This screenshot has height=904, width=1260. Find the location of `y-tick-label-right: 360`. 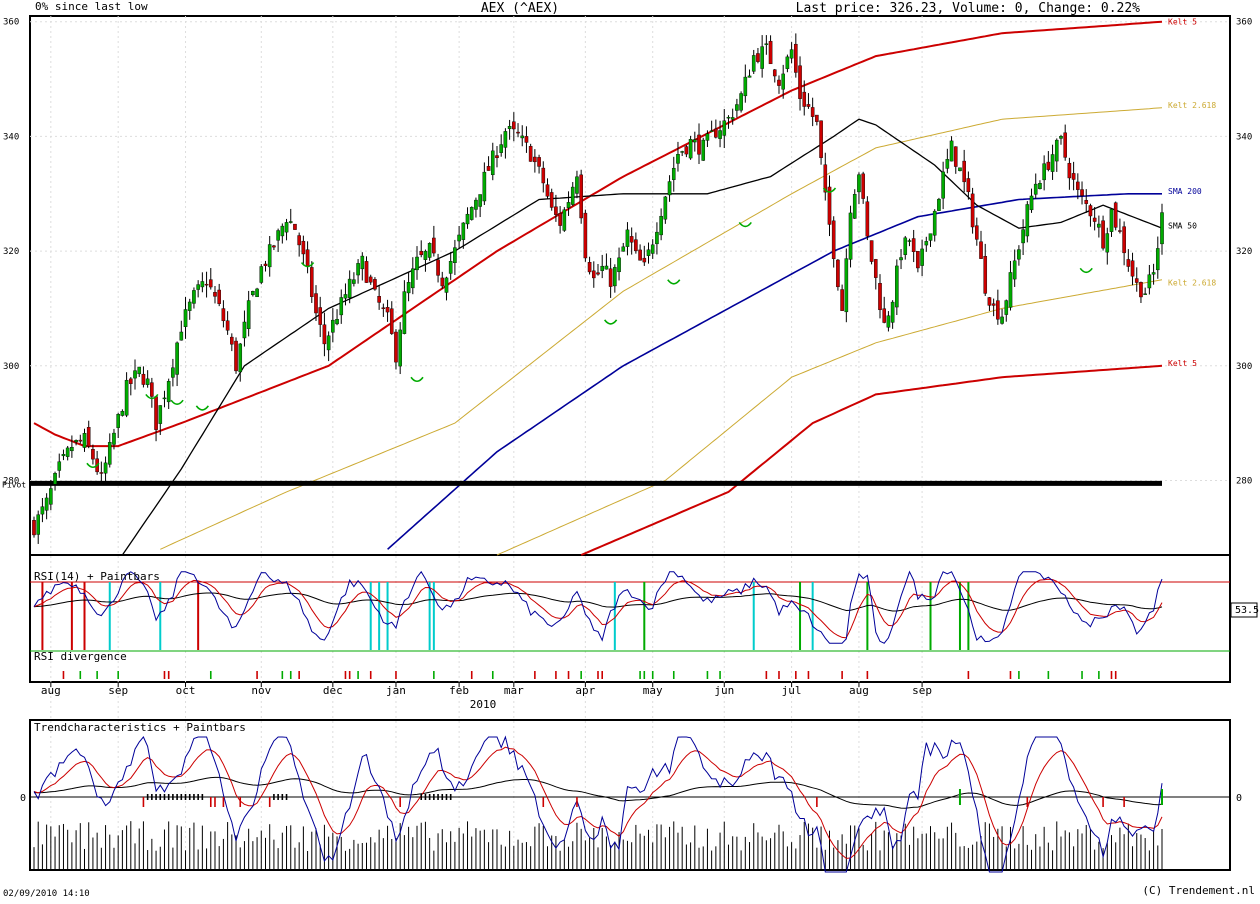

y-tick-label-right: 360 is located at coordinates (1244, 23).